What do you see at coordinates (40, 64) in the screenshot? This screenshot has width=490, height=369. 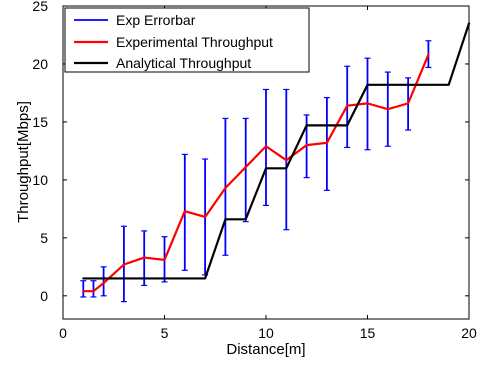 I see `y-tick-label: 20` at bounding box center [40, 64].